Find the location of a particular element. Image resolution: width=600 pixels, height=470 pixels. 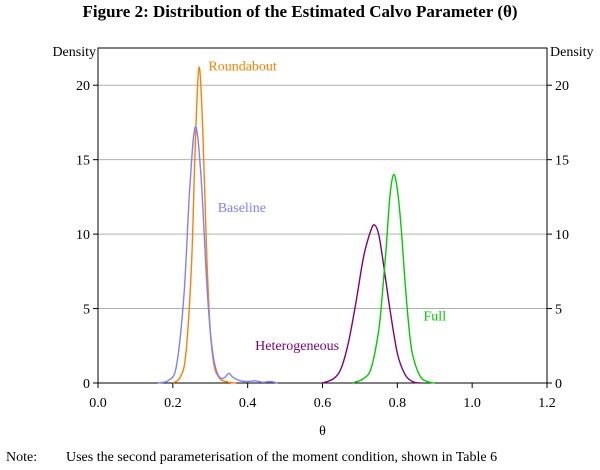

annotation-heterogeneous: Heterogeneous is located at coordinates (297, 346).